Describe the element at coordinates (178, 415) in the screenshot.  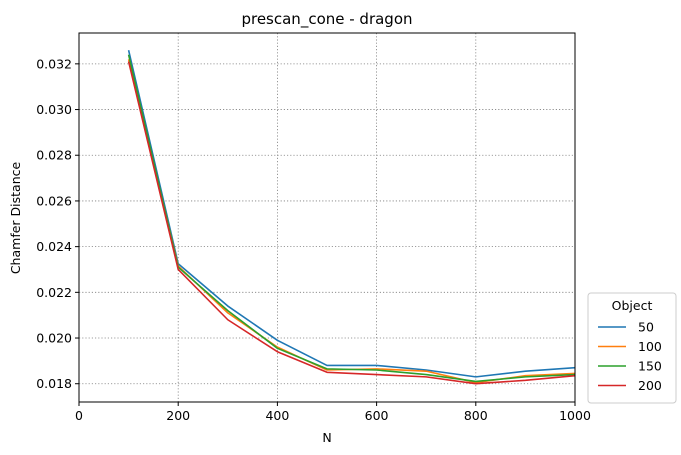
I see `x-tick-label: 200` at that location.